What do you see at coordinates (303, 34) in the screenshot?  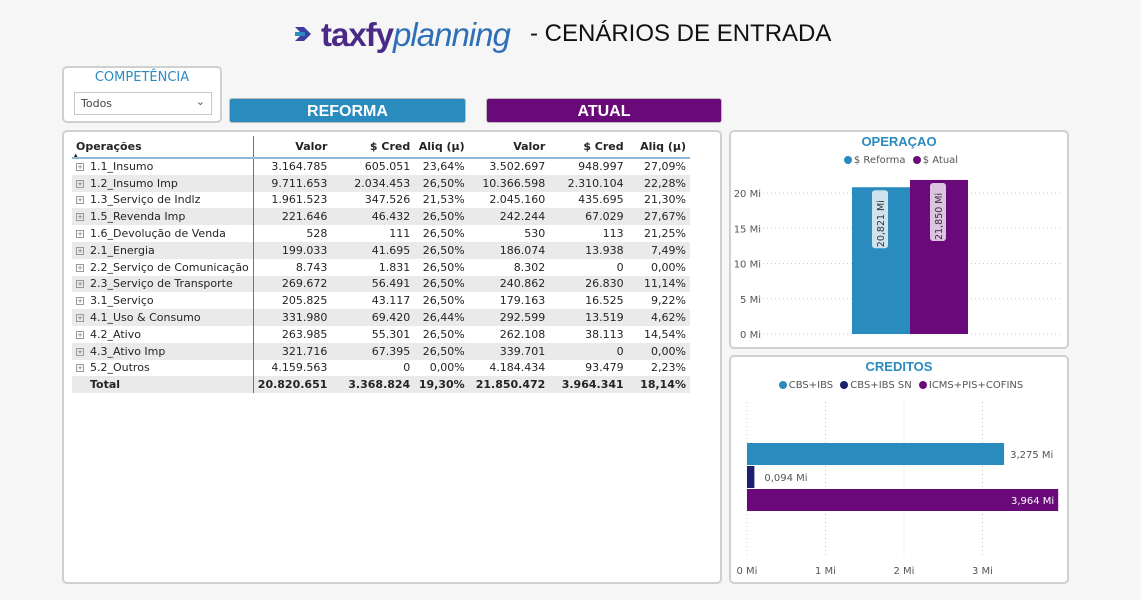 I see `logo-arrow-icon` at bounding box center [303, 34].